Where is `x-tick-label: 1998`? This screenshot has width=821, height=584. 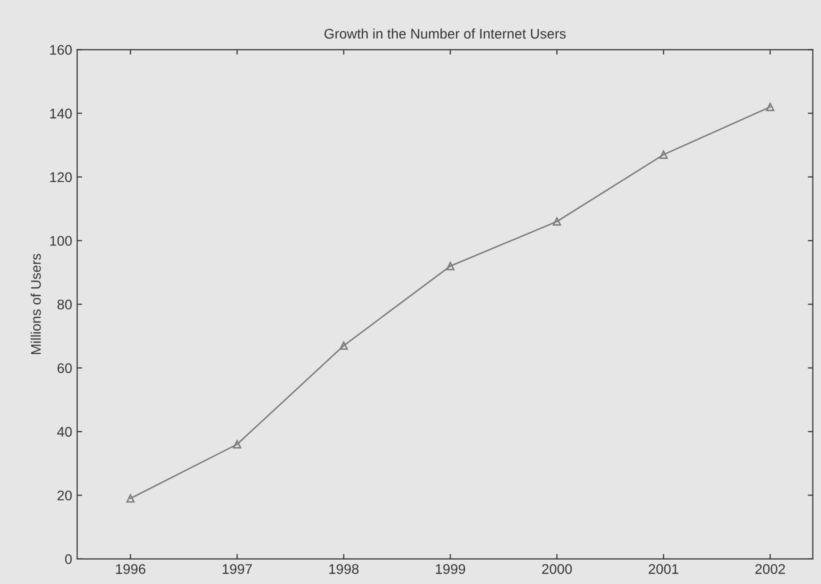 x-tick-label: 1998 is located at coordinates (344, 569).